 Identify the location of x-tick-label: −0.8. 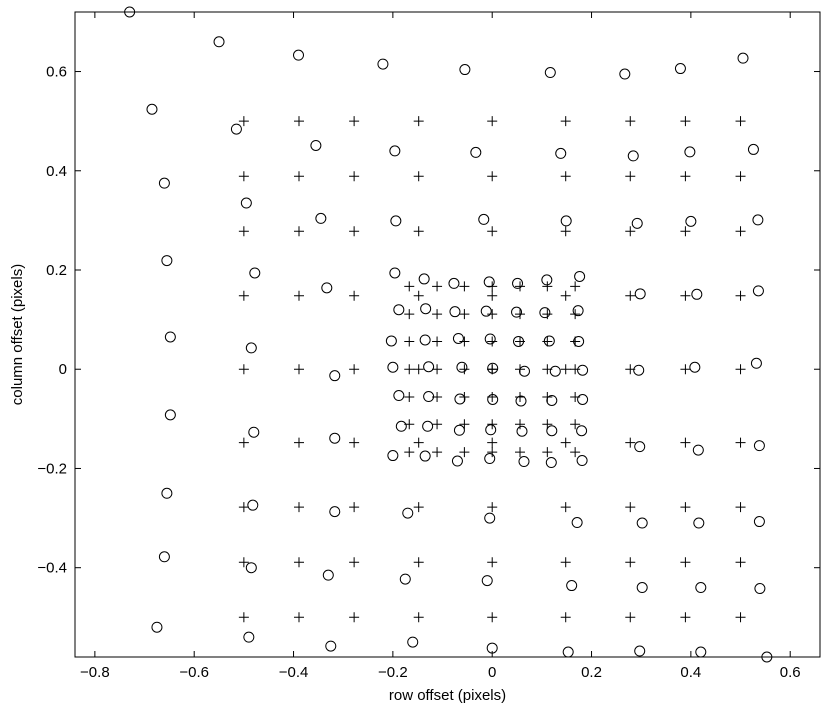
(95, 672).